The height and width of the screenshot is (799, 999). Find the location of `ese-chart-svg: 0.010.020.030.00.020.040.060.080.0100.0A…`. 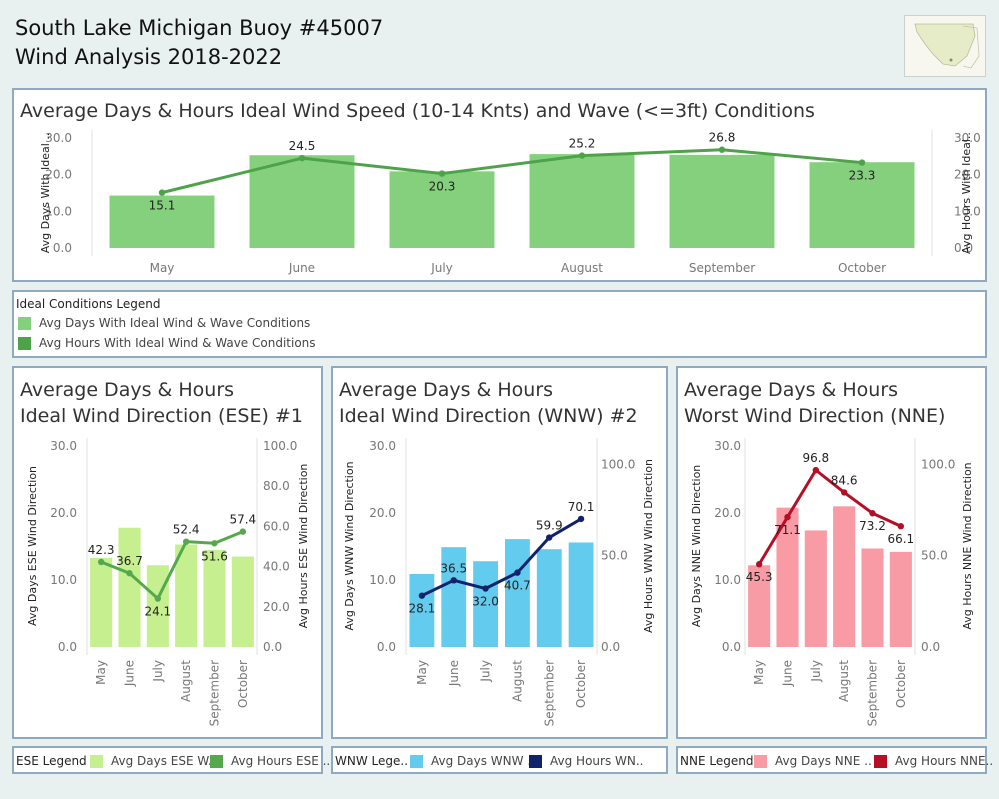

ese-chart-svg: 0.010.020.030.00.020.040.060.080.0100.0A… is located at coordinates (168, 582).